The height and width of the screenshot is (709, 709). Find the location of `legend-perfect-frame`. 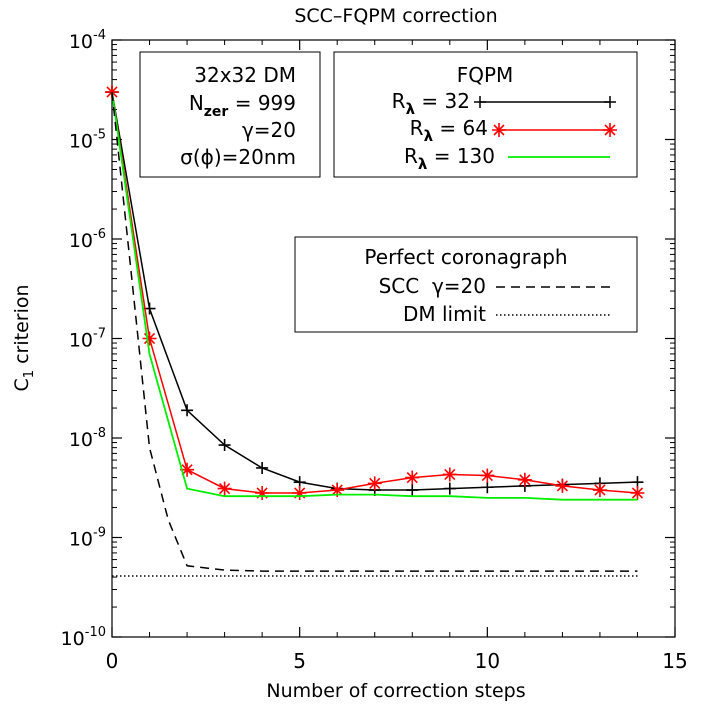

legend-perfect-frame is located at coordinates (466, 284).